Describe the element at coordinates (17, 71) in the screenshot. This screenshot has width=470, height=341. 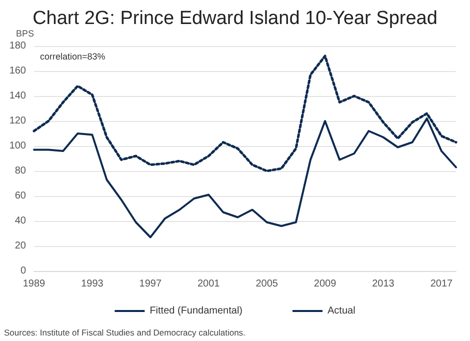
I see `y-tick-label: 160` at that location.